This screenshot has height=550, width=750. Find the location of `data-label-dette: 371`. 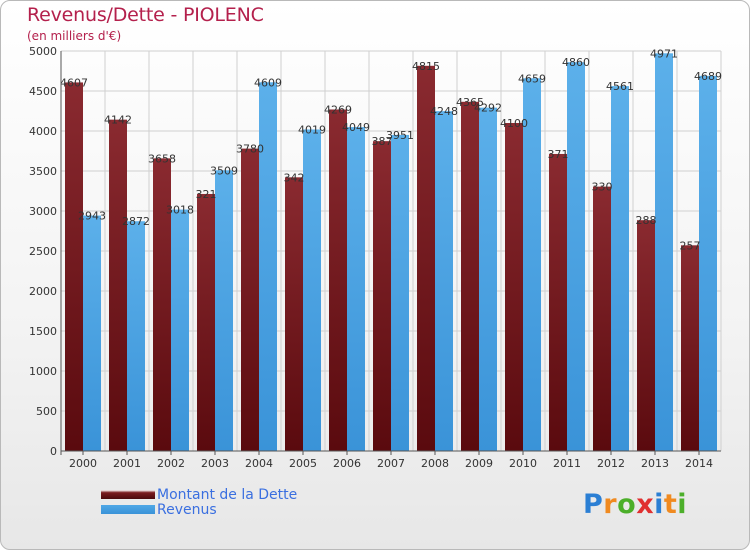

data-label-dette: 371 is located at coordinates (558, 154).